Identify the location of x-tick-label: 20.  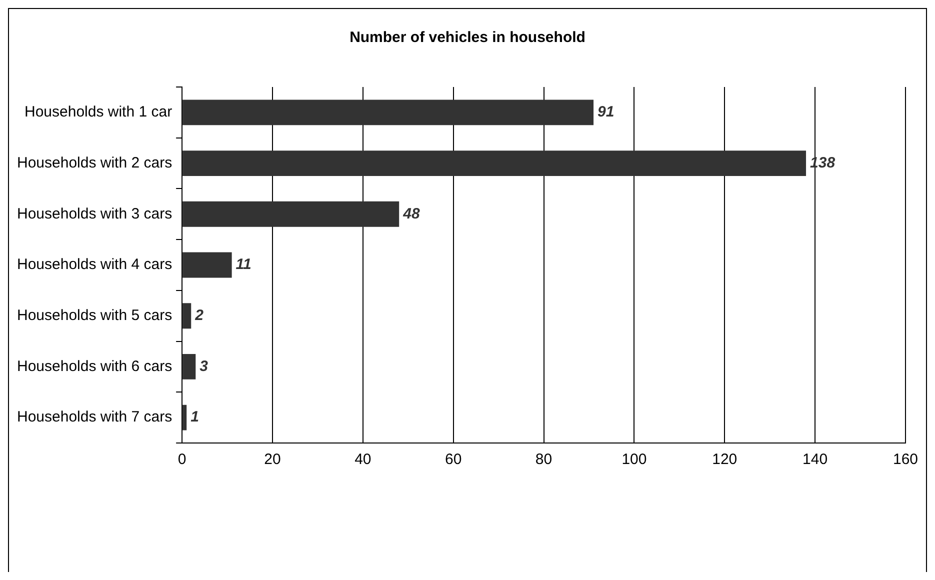
(272, 459).